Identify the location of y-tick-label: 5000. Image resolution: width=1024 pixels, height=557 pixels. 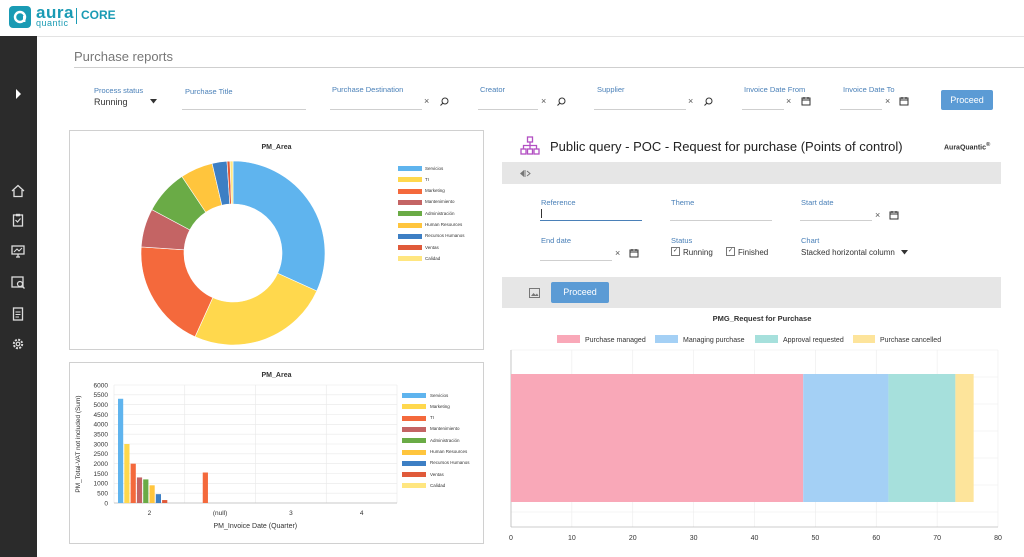
(101, 405).